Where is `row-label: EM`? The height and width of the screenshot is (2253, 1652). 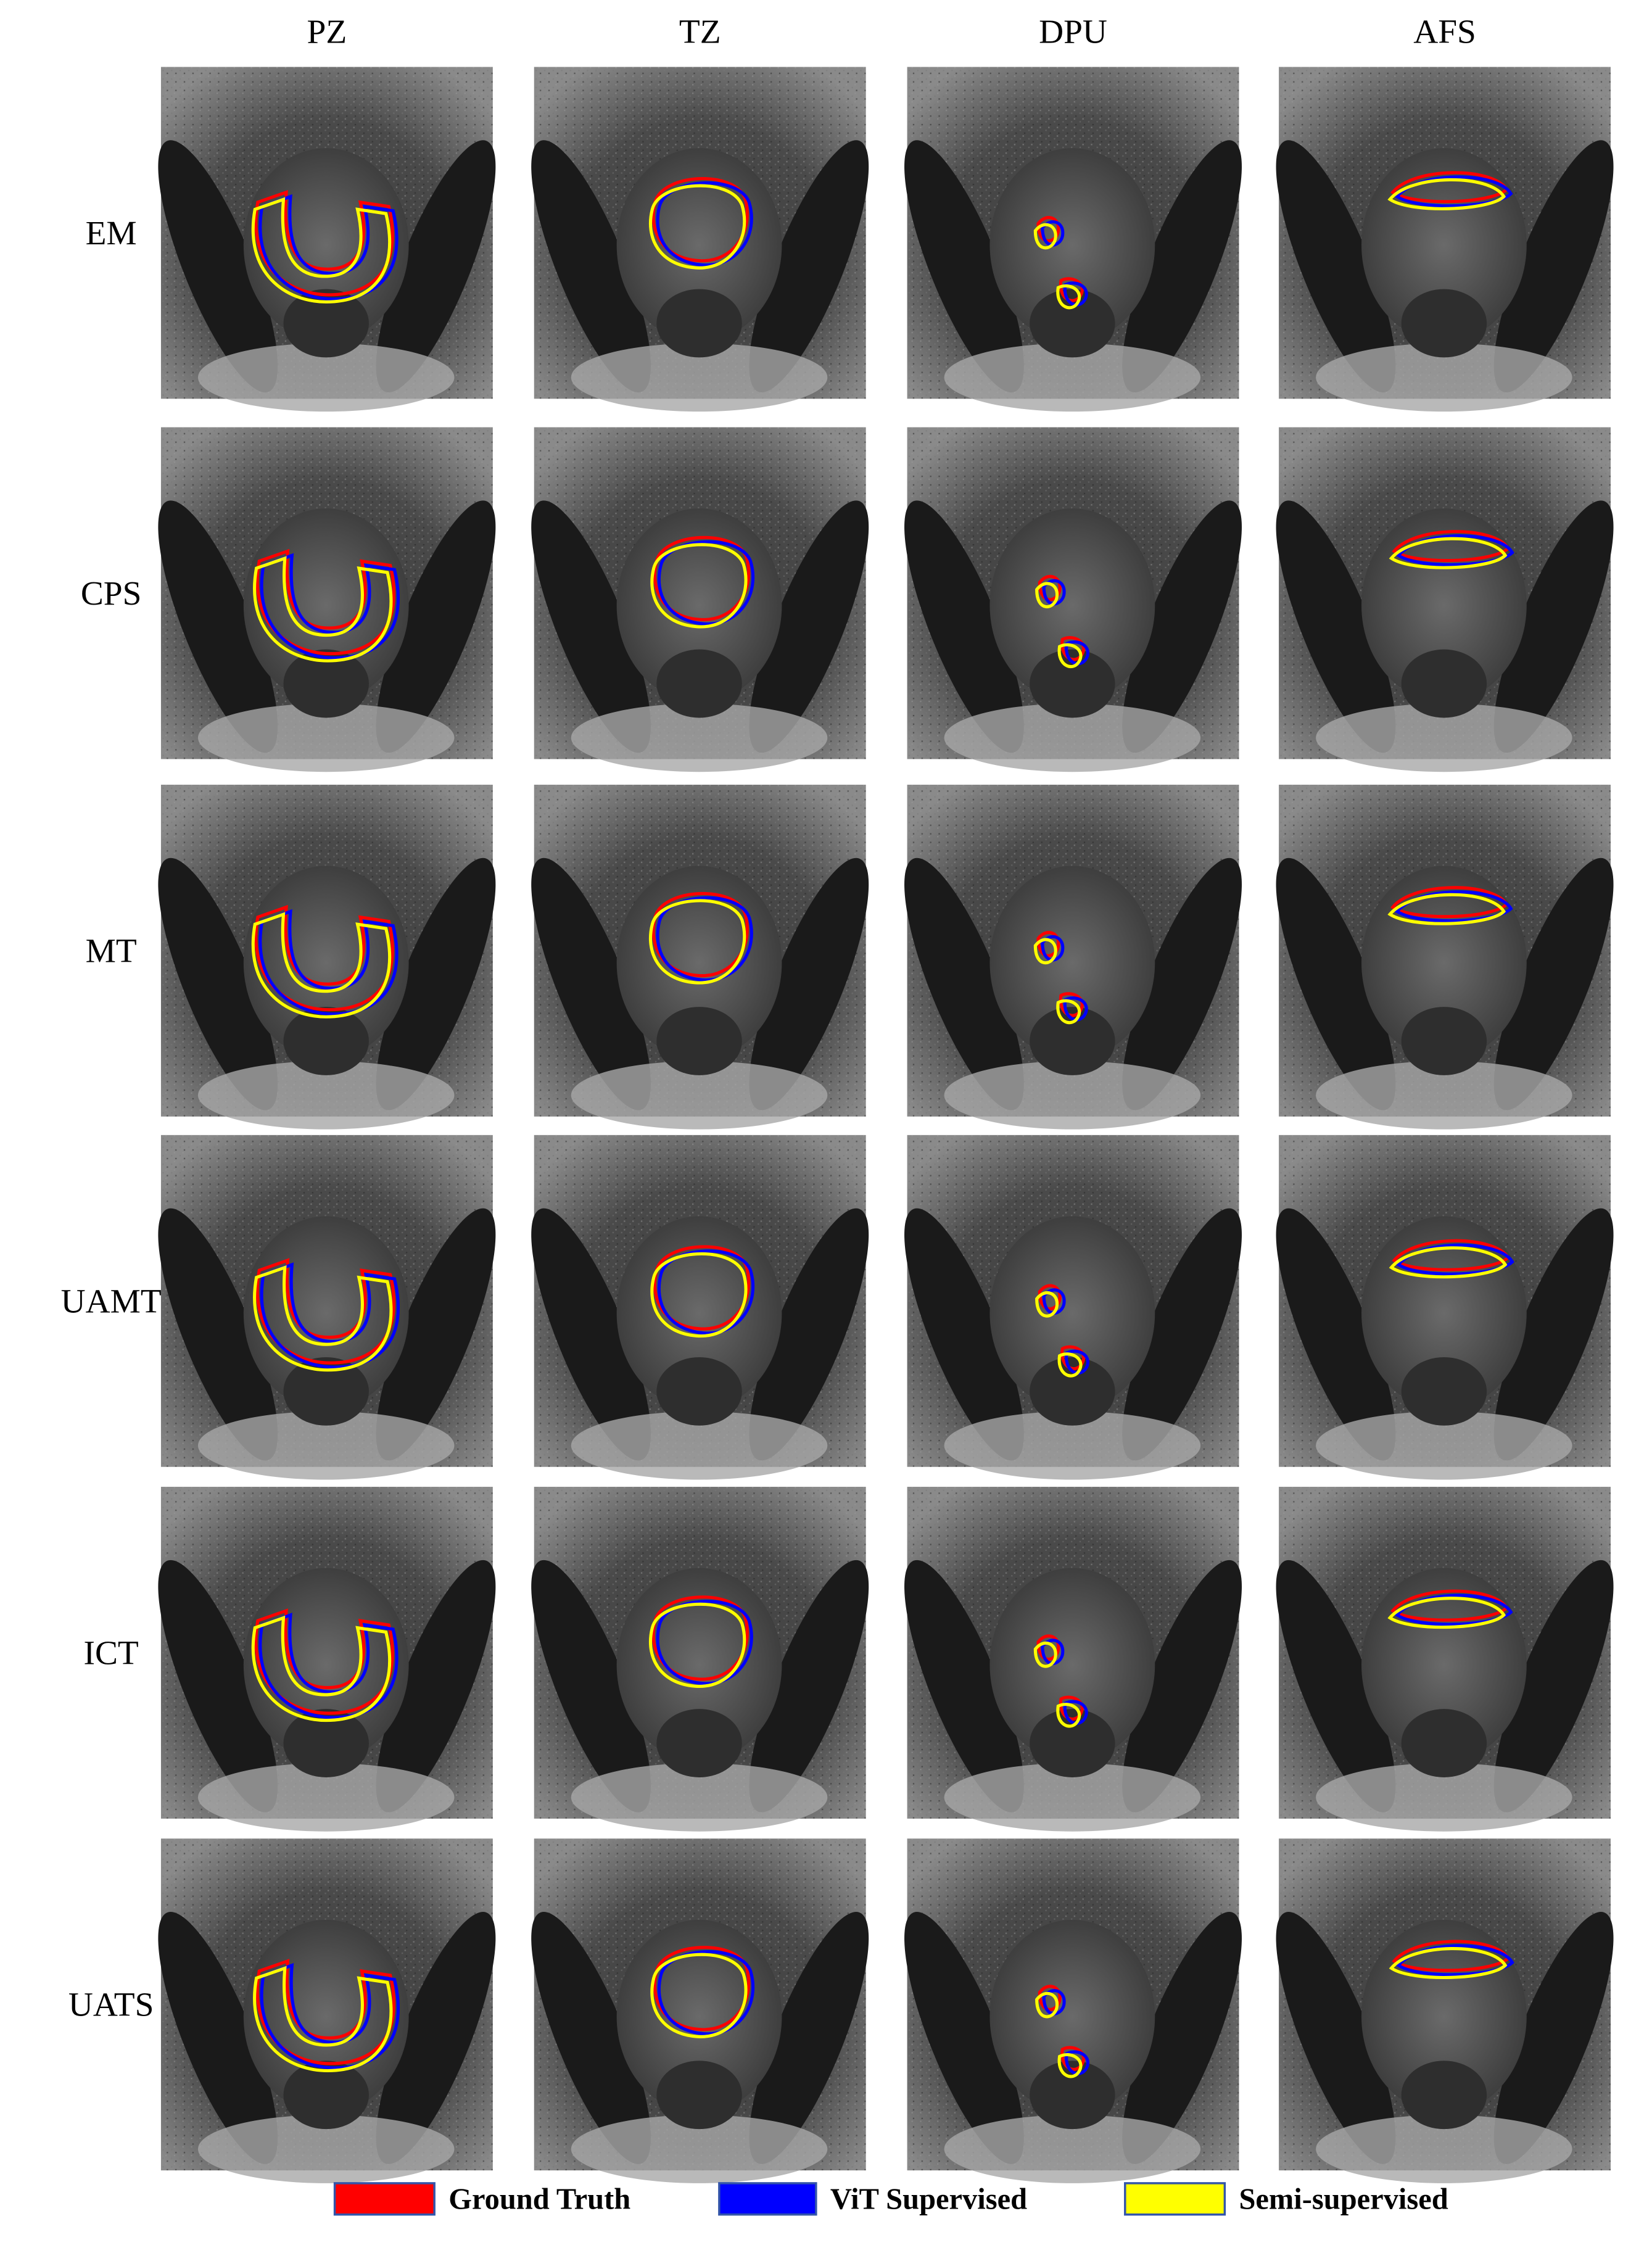 row-label: EM is located at coordinates (111, 233).